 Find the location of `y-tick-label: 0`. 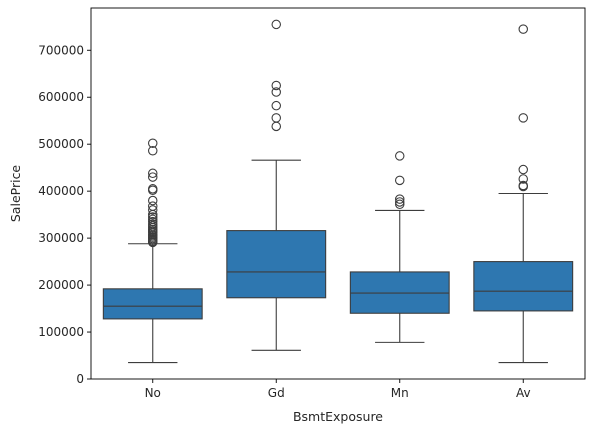

y-tick-label: 0 is located at coordinates (80, 379).